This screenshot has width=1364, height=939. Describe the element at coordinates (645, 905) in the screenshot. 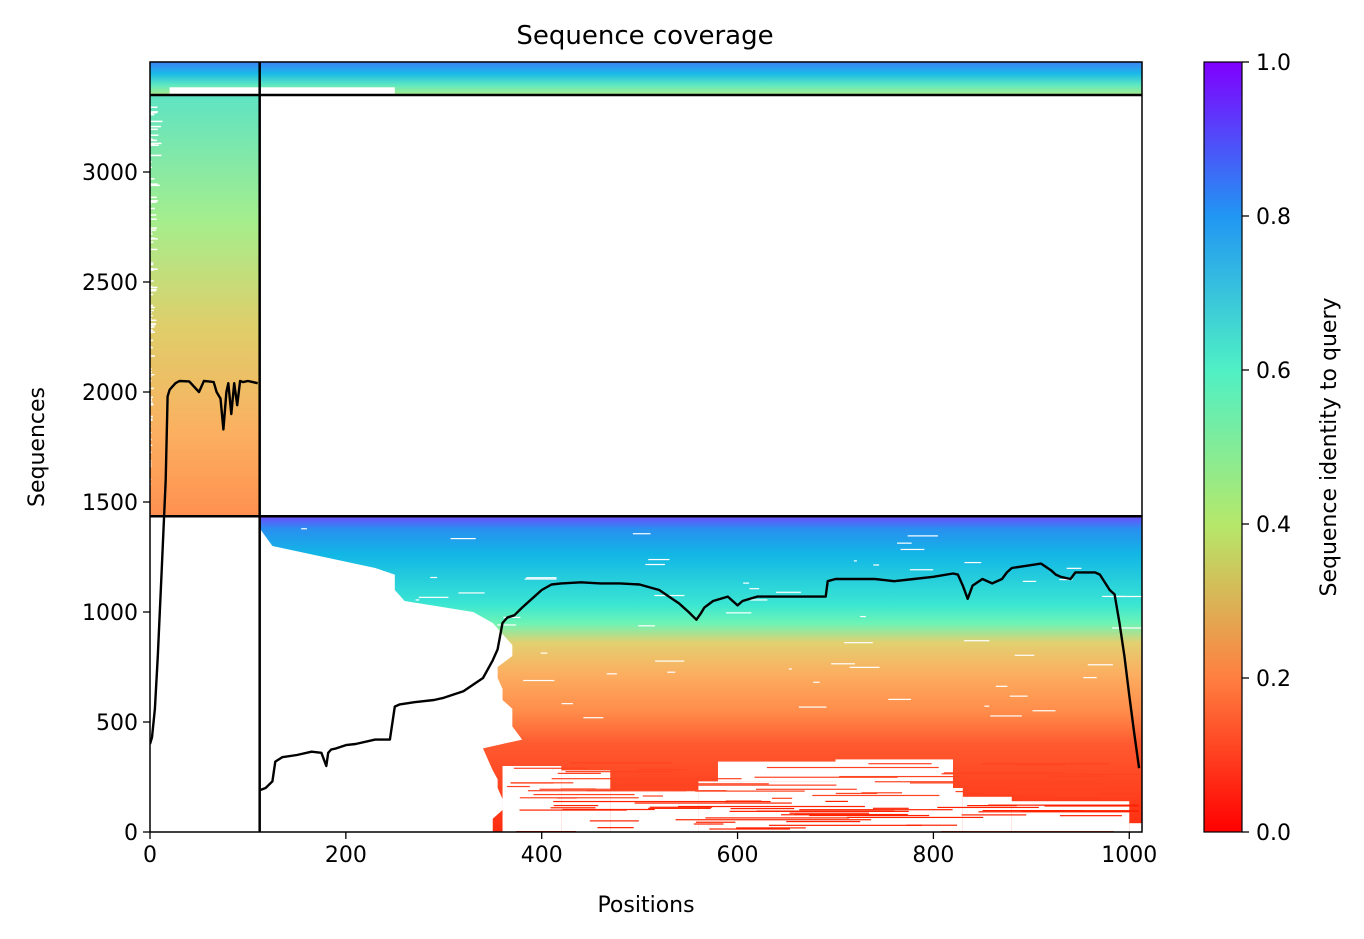

I see `x-axis-label: Positions` at that location.